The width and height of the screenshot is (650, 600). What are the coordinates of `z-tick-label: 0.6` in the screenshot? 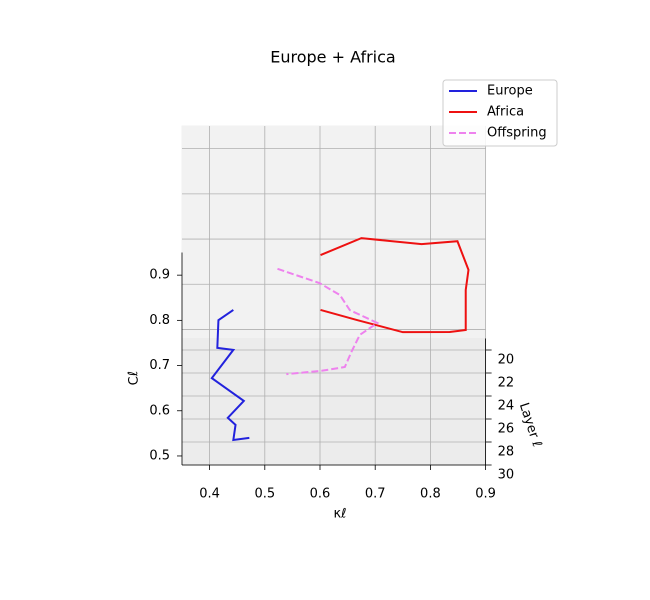 It's located at (159, 410).